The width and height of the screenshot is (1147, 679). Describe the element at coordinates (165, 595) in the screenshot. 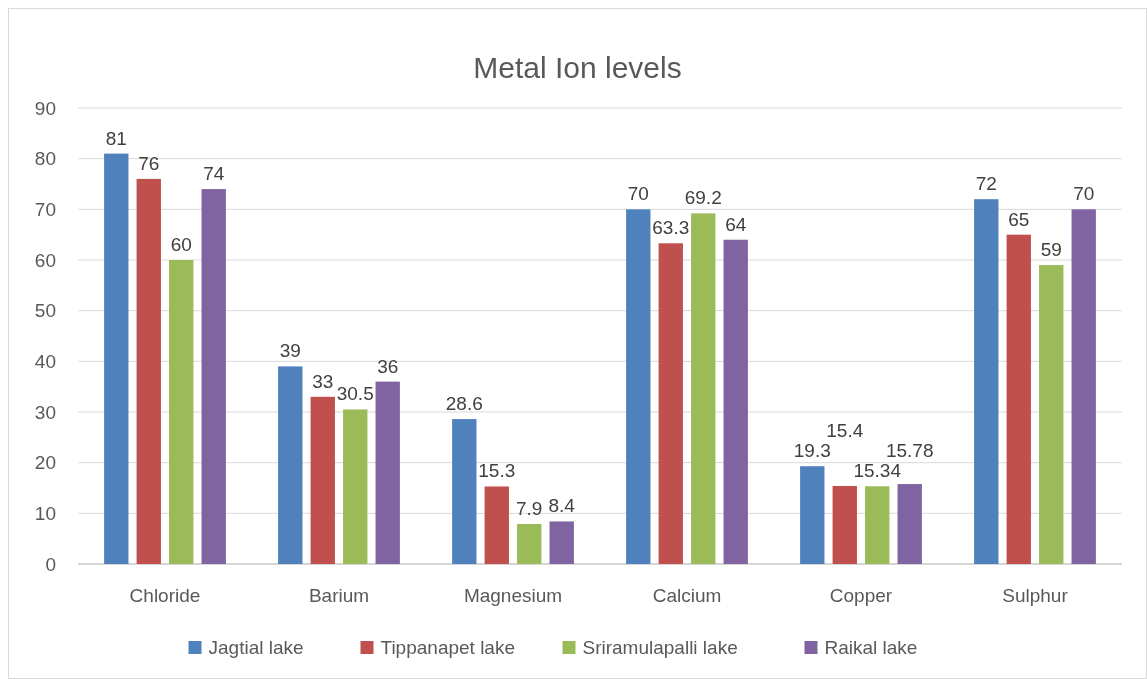

I see `x-tick-label: Chloride` at that location.